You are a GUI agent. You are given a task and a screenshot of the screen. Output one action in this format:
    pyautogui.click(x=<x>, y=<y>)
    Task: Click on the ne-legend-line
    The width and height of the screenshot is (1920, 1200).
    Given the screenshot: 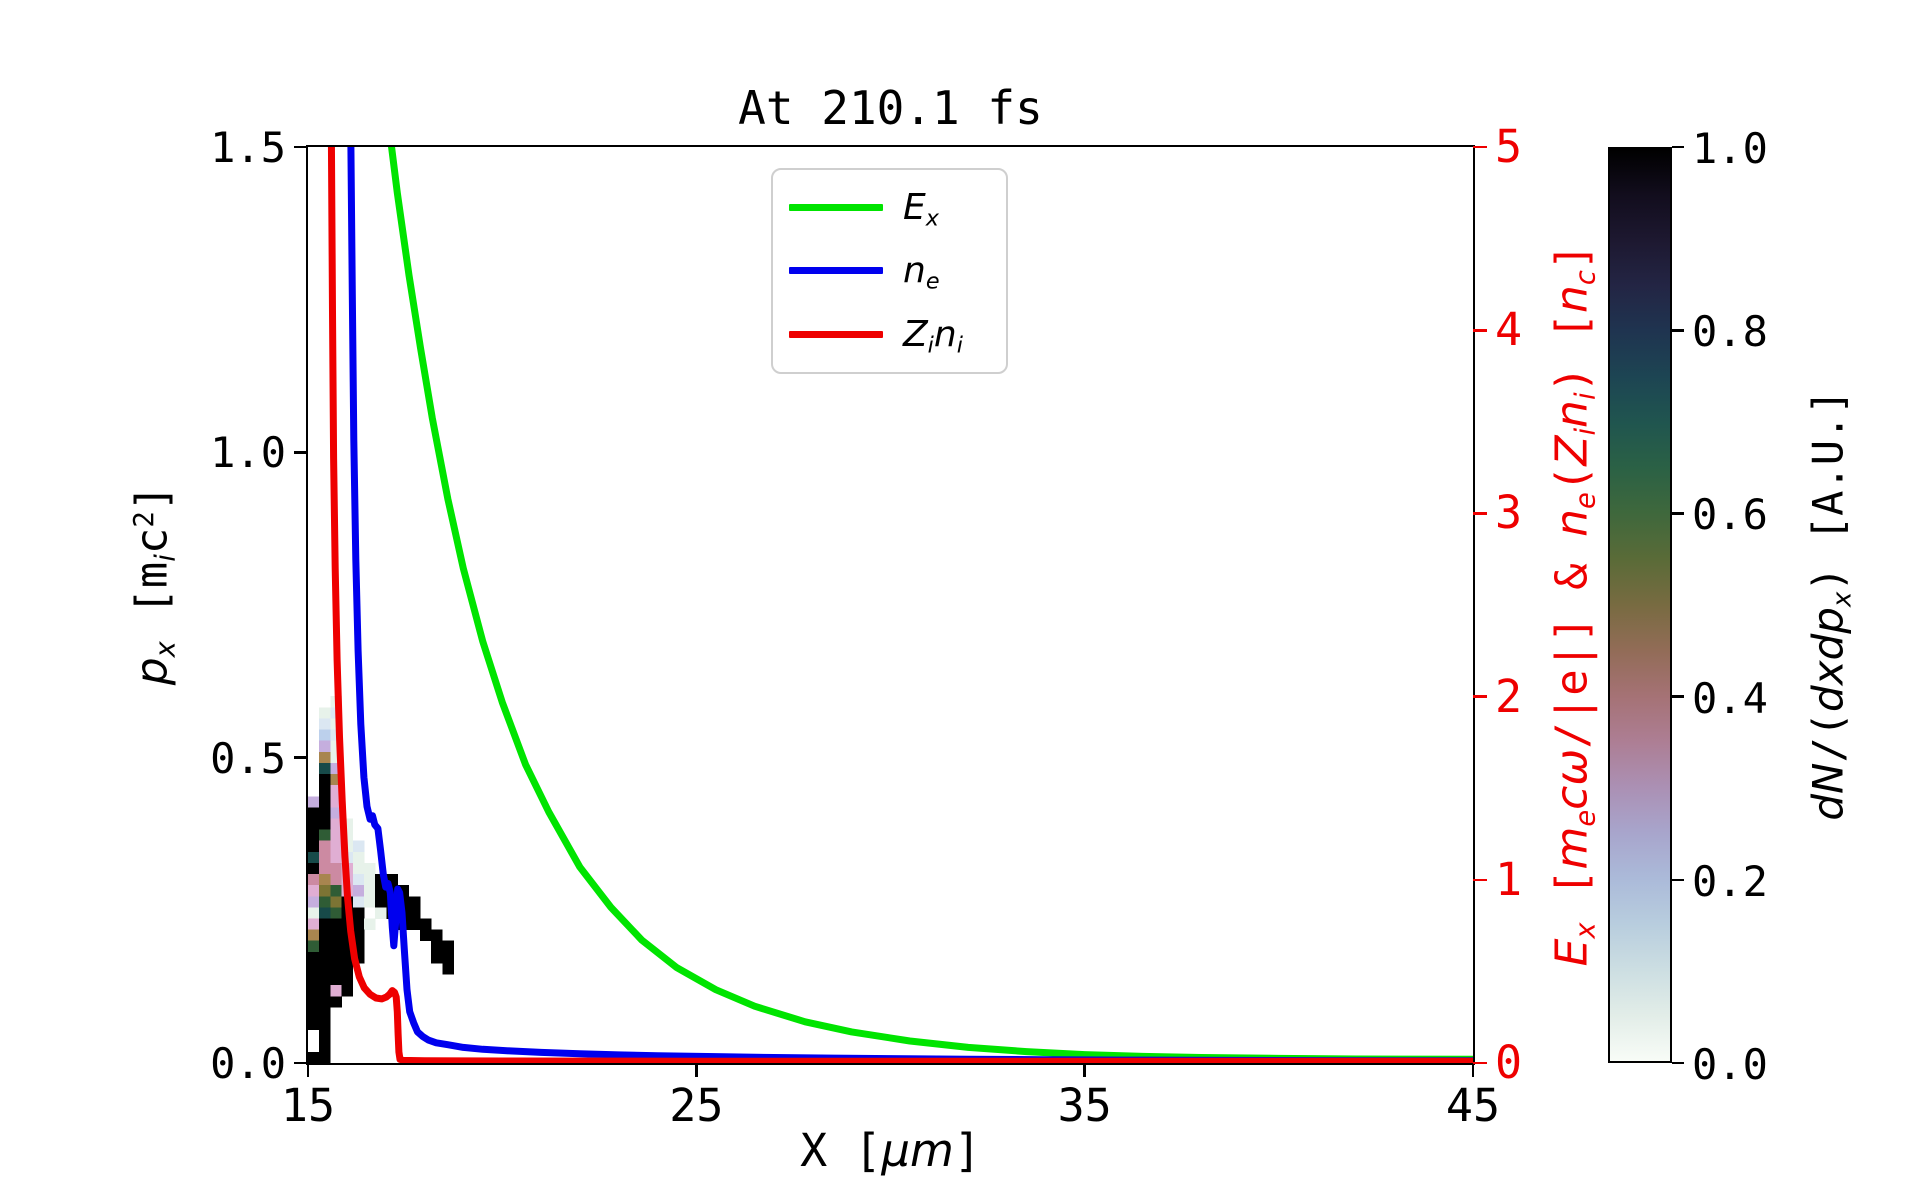 What is the action you would take?
    pyautogui.click(x=836, y=271)
    